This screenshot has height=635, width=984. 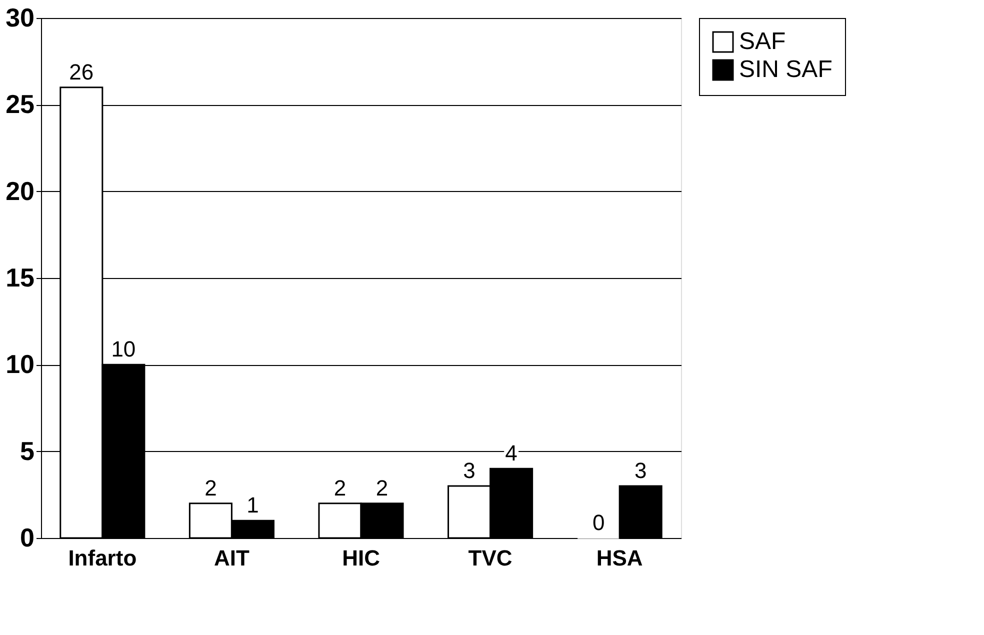 I want to click on data-label: 10, so click(x=123, y=349).